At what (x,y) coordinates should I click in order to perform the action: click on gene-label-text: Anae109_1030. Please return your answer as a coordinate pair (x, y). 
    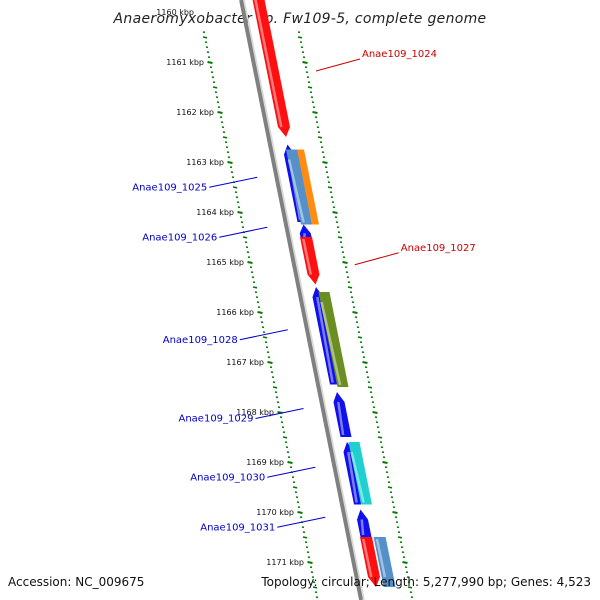
    Looking at the image, I should click on (227, 477).